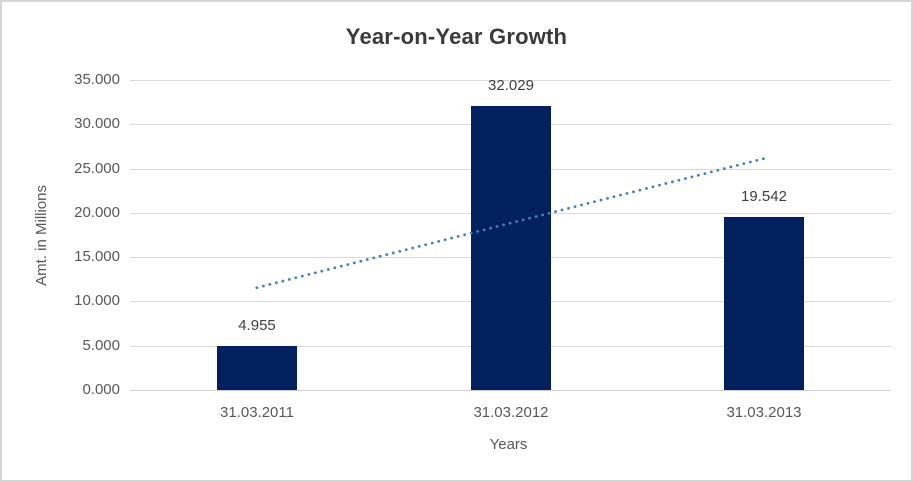  I want to click on y-tick-label: 10.000, so click(97, 300).